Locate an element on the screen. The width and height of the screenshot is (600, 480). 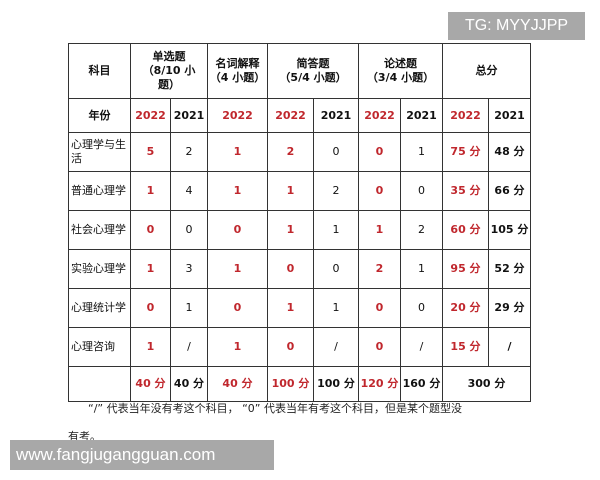
total-cell is located at coordinates (99, 384).